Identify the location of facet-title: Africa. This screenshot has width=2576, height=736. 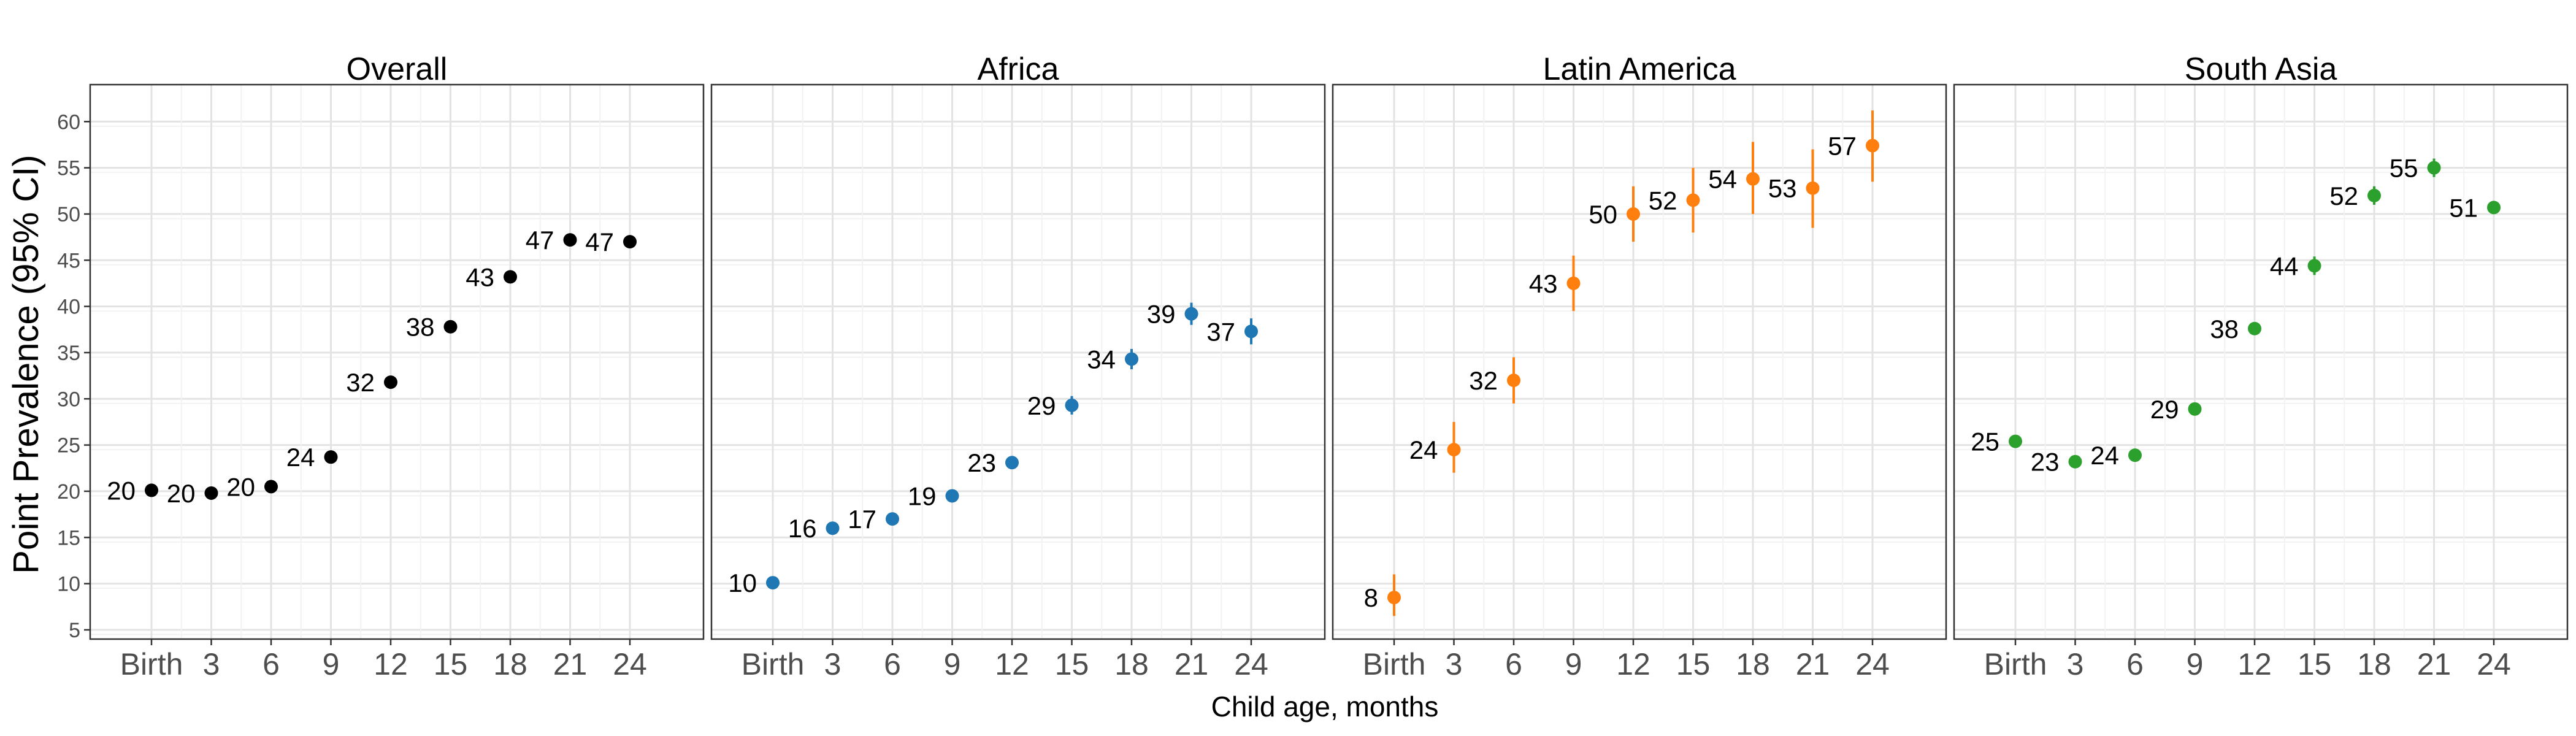
(1018, 69).